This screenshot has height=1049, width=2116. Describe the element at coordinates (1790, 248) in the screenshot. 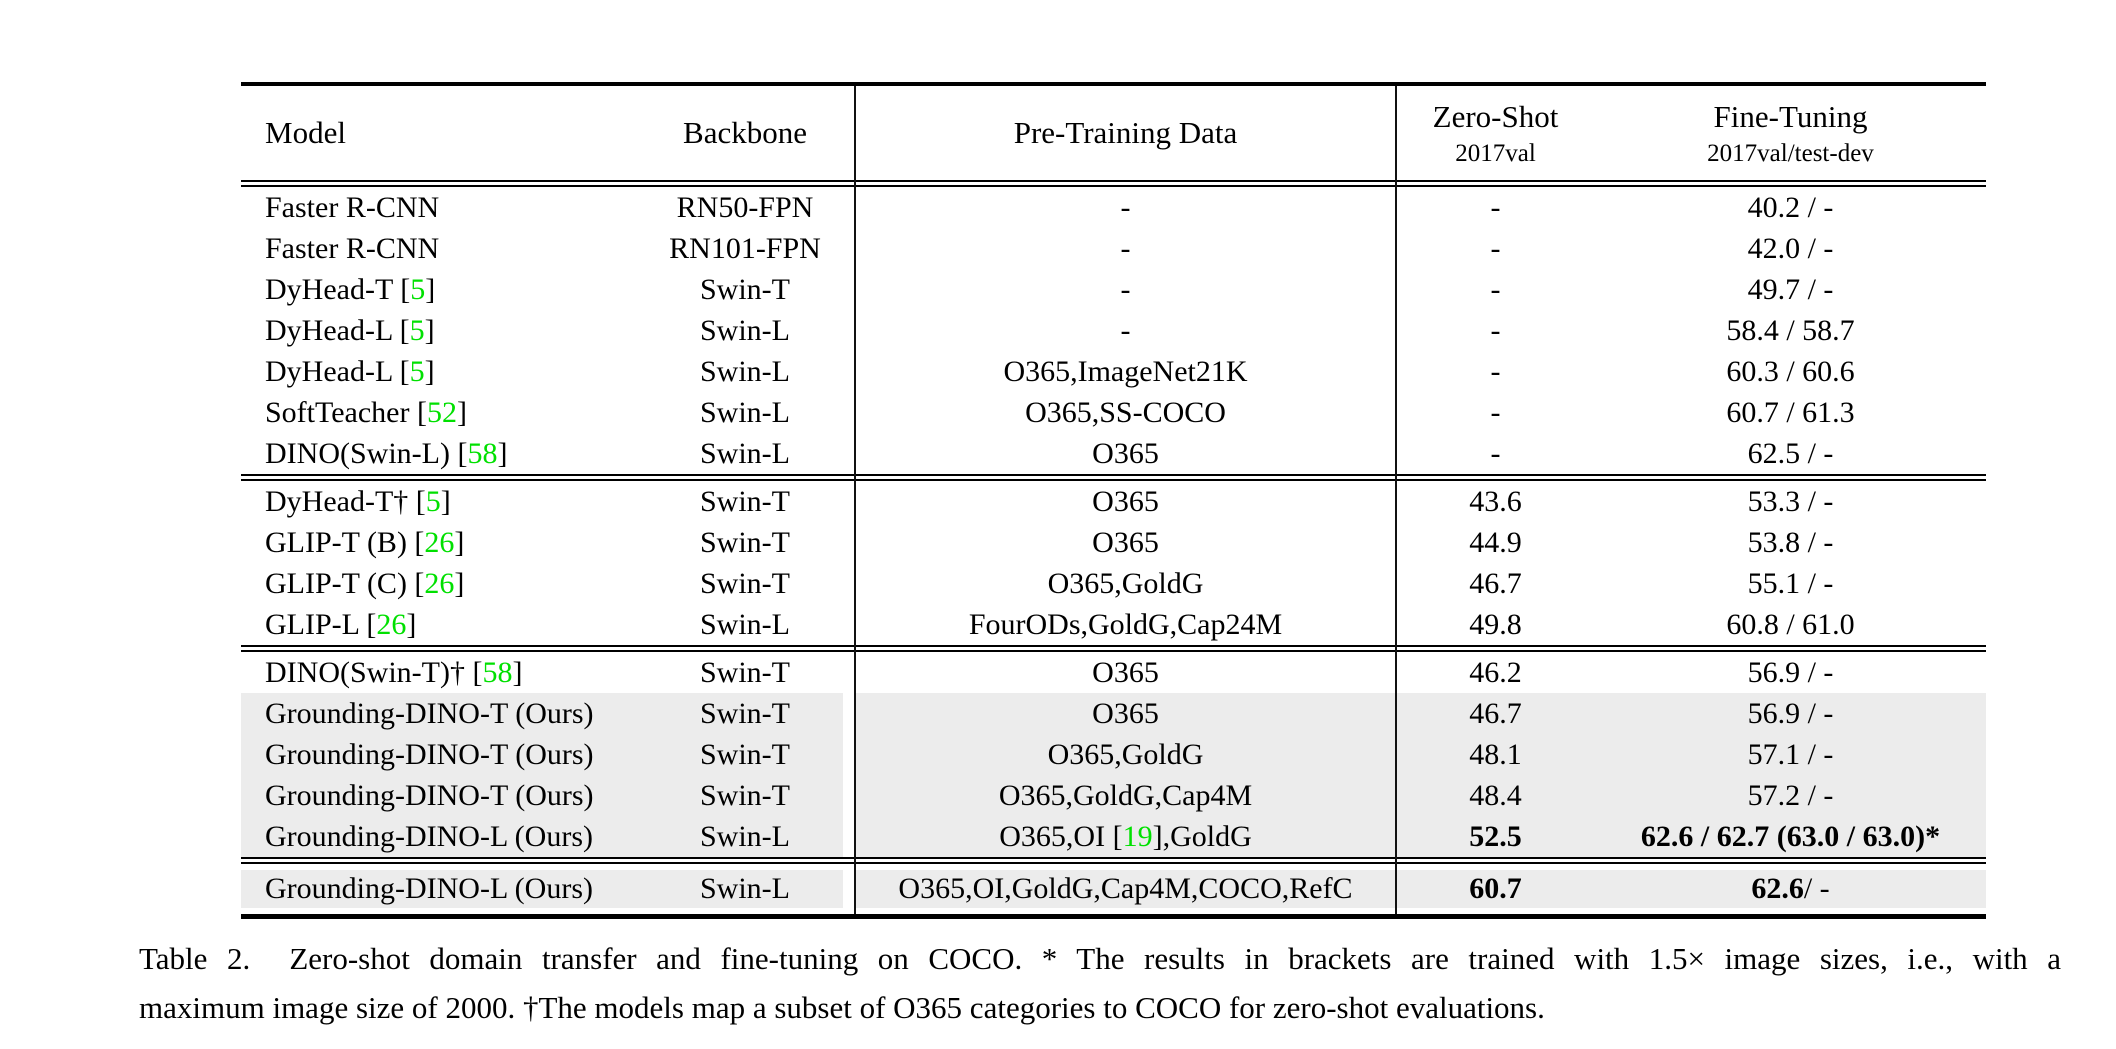

I see `cell-fine-tuning: 42.0 / -` at that location.